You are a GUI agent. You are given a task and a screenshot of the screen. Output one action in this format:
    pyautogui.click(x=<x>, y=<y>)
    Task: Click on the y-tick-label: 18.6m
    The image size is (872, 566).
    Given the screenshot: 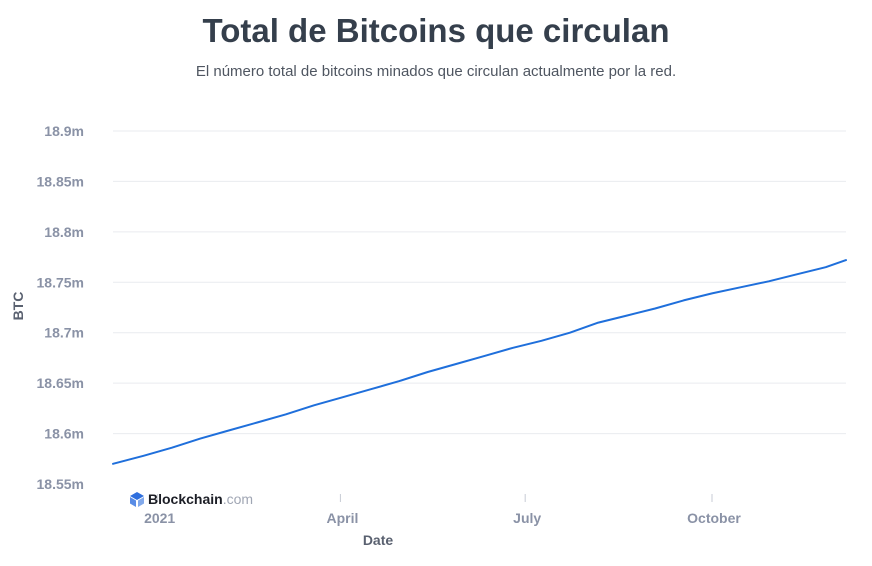 What is the action you would take?
    pyautogui.click(x=64, y=434)
    